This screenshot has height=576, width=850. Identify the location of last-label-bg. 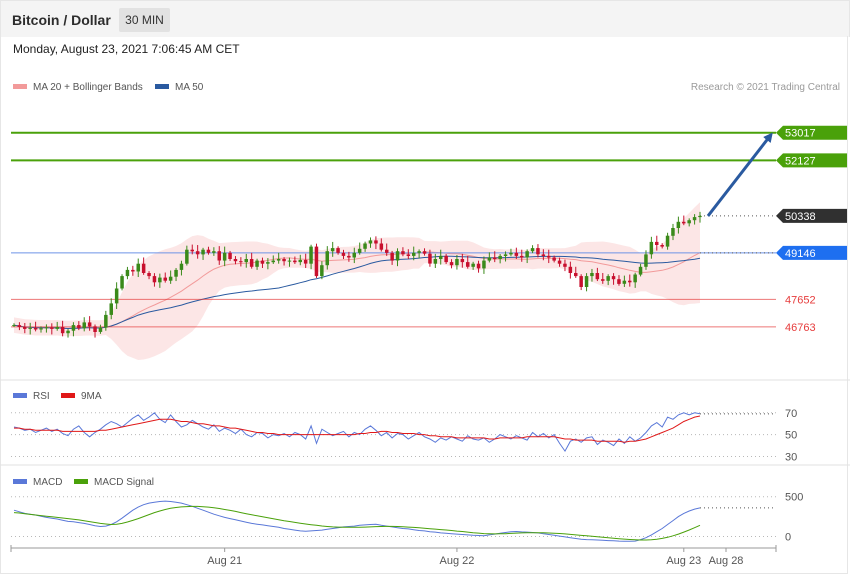
(811, 215).